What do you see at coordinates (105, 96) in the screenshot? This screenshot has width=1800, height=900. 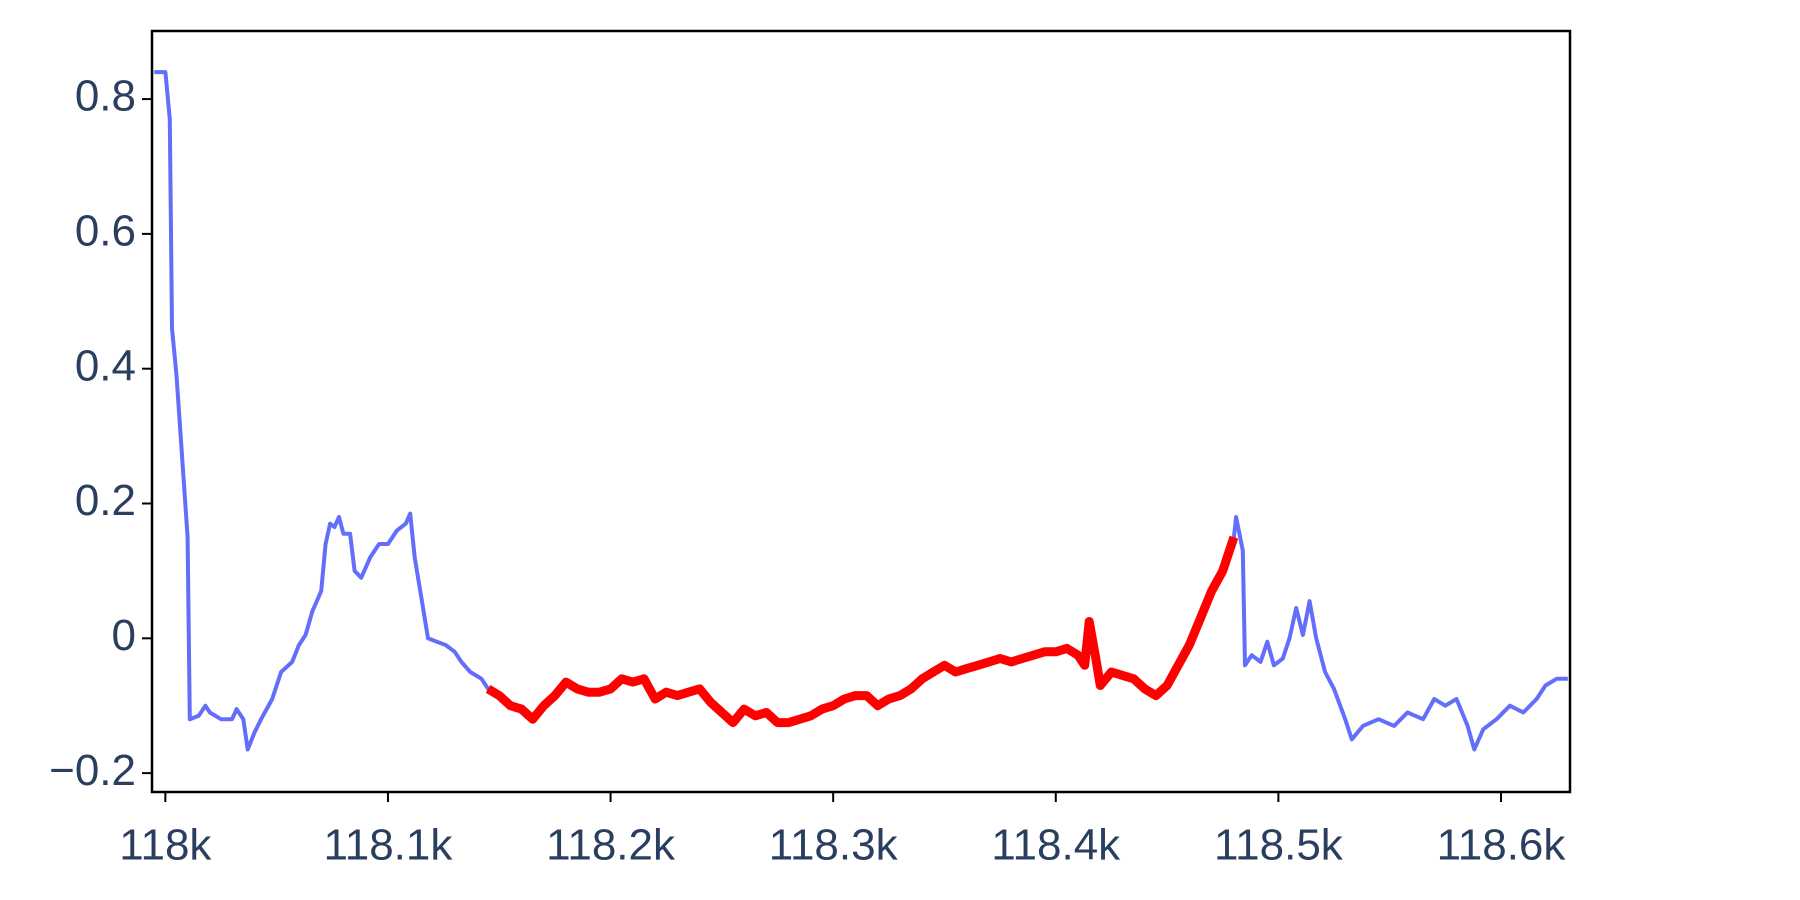 I see `y-tick-label: 0.8` at bounding box center [105, 96].